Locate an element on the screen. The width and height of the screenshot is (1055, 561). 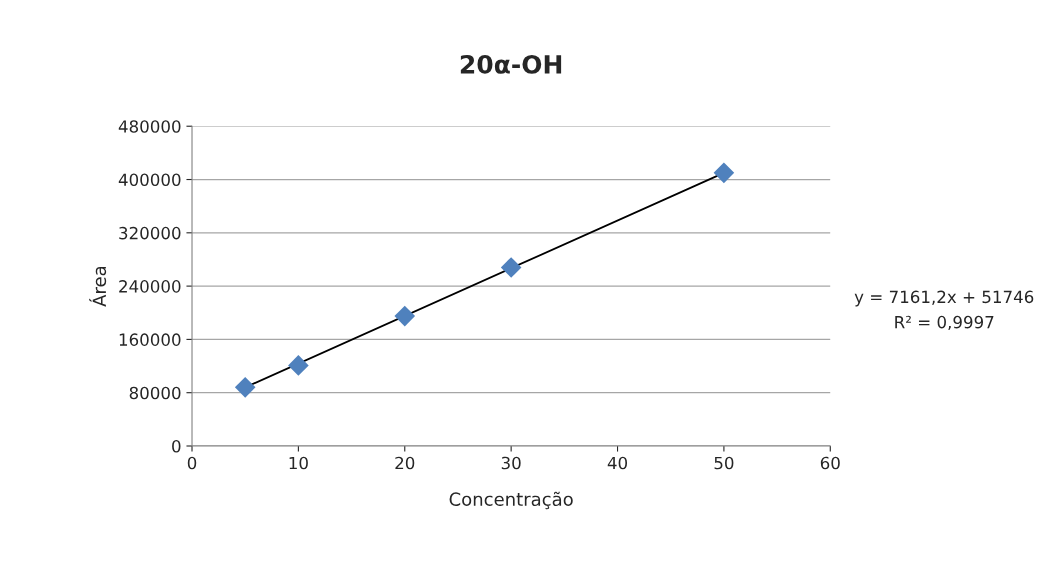
x-tick-label: 30 is located at coordinates (511, 463).